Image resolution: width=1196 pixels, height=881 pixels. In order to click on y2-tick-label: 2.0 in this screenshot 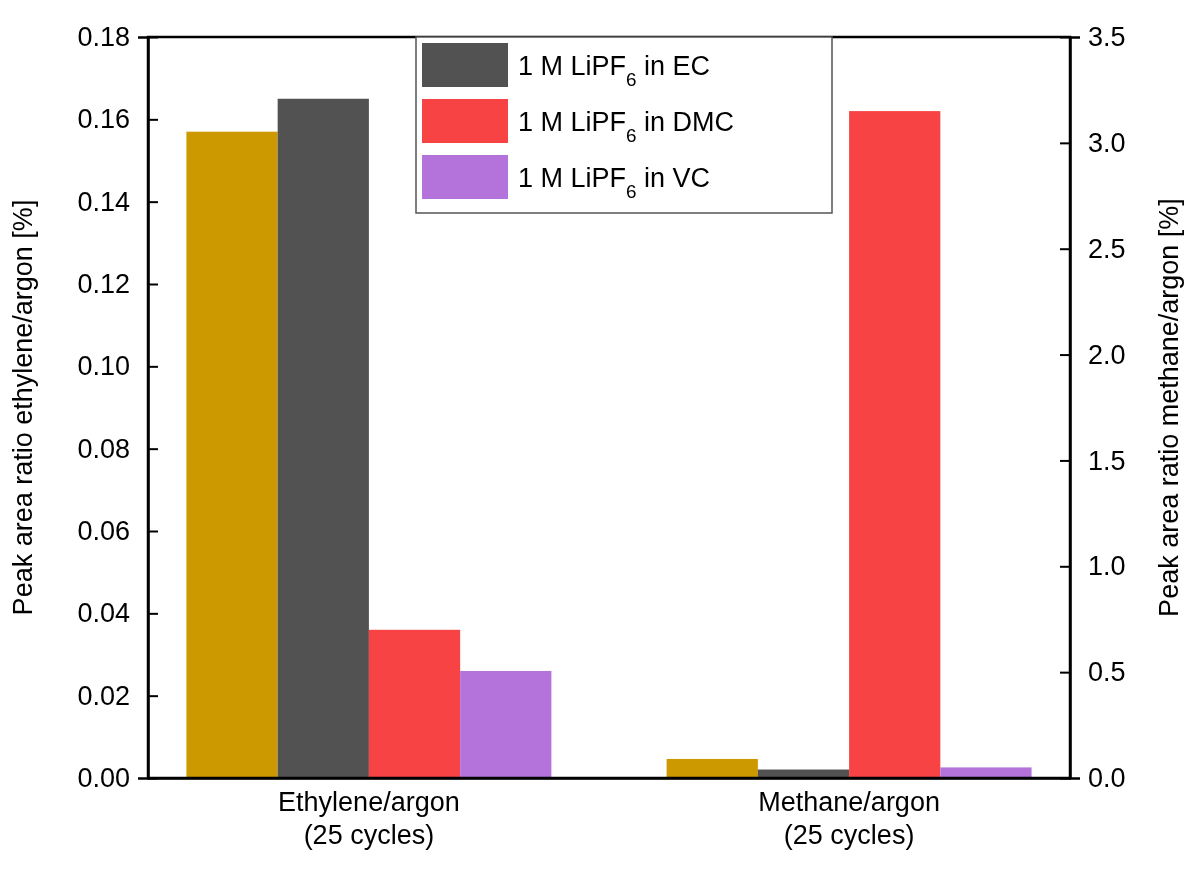, I will do `click(1107, 354)`.